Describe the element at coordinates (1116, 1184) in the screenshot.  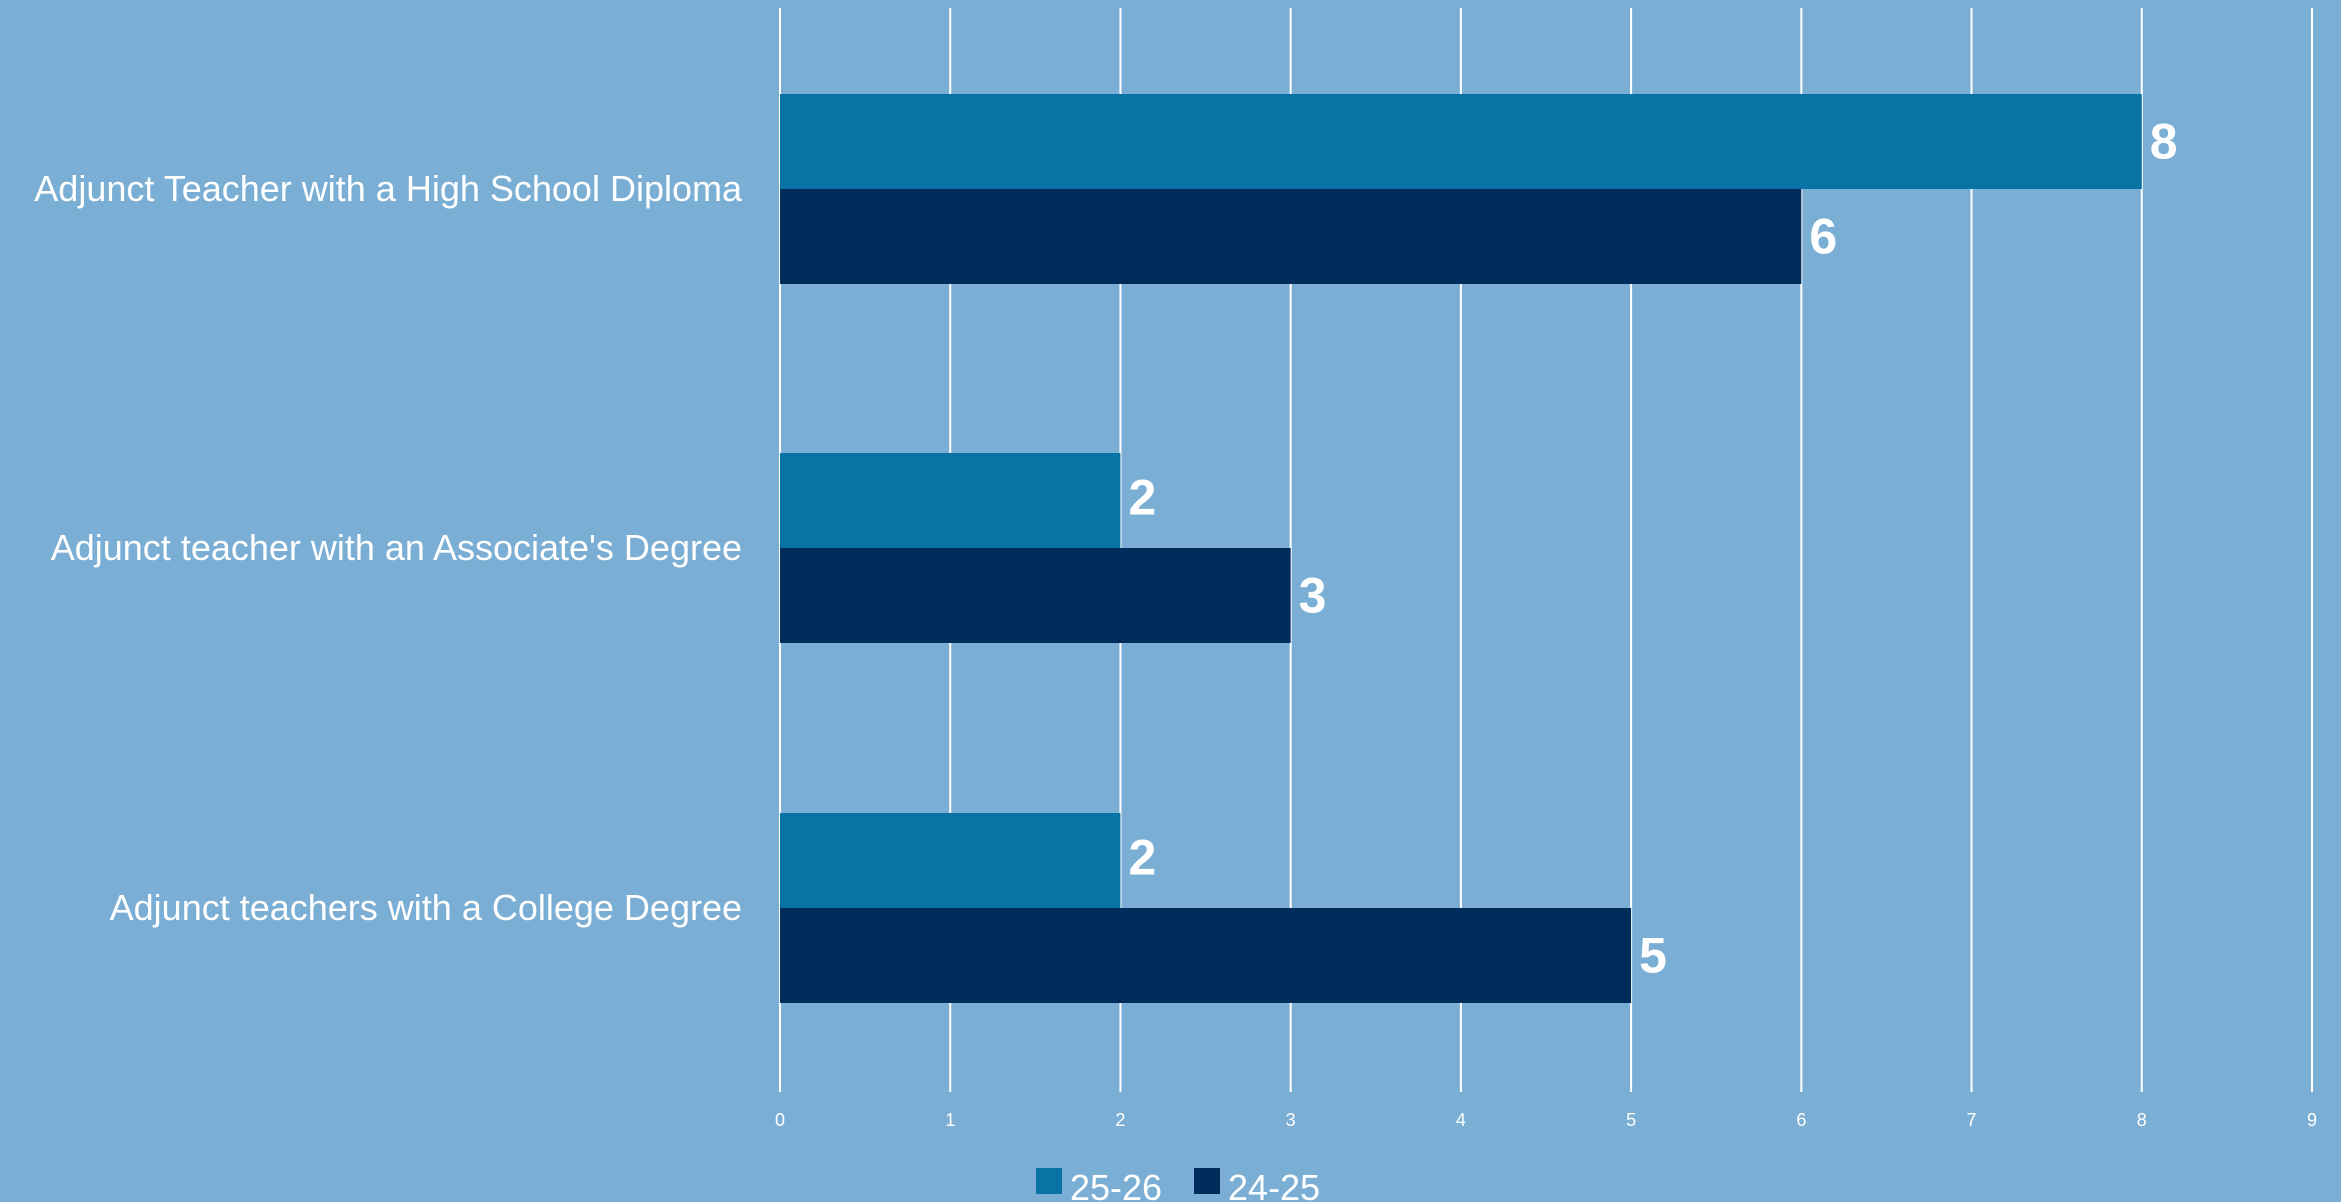
I see `legend-label: 25-26` at that location.